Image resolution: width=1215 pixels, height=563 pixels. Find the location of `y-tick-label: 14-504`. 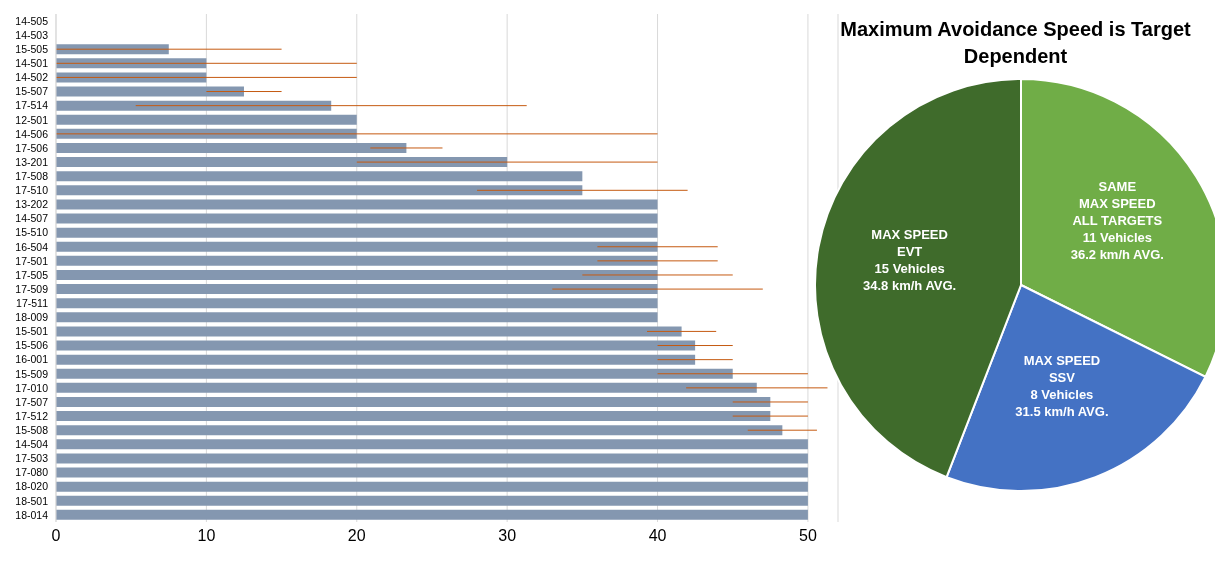

y-tick-label: 14-504 is located at coordinates (32, 444).